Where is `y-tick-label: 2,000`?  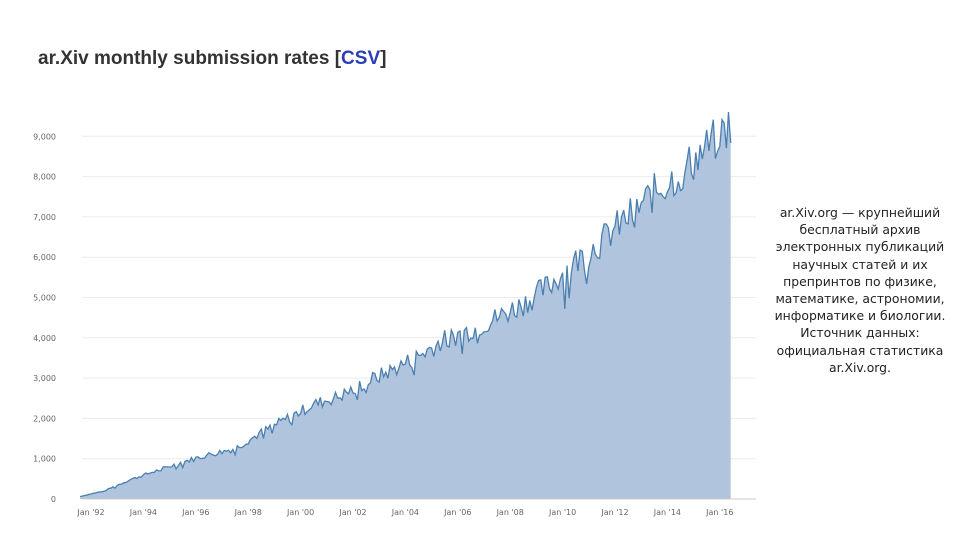
y-tick-label: 2,000 is located at coordinates (44, 418).